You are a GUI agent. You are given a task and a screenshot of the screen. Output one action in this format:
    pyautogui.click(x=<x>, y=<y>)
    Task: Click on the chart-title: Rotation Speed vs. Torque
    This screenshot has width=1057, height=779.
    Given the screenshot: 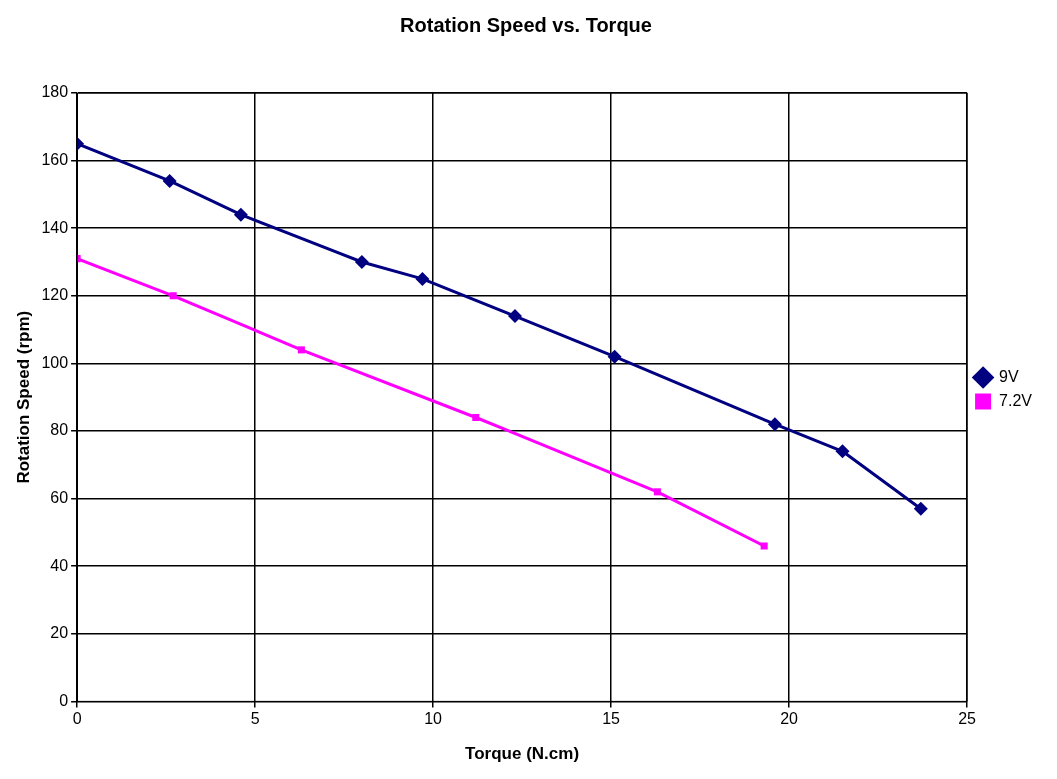 What is the action you would take?
    pyautogui.click(x=526, y=24)
    